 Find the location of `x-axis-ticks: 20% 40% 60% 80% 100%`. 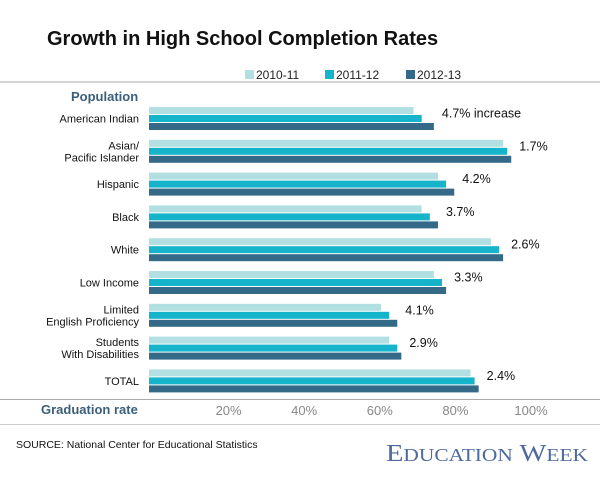

x-axis-ticks: 20% 40% 60% 80% 100% is located at coordinates (382, 410).